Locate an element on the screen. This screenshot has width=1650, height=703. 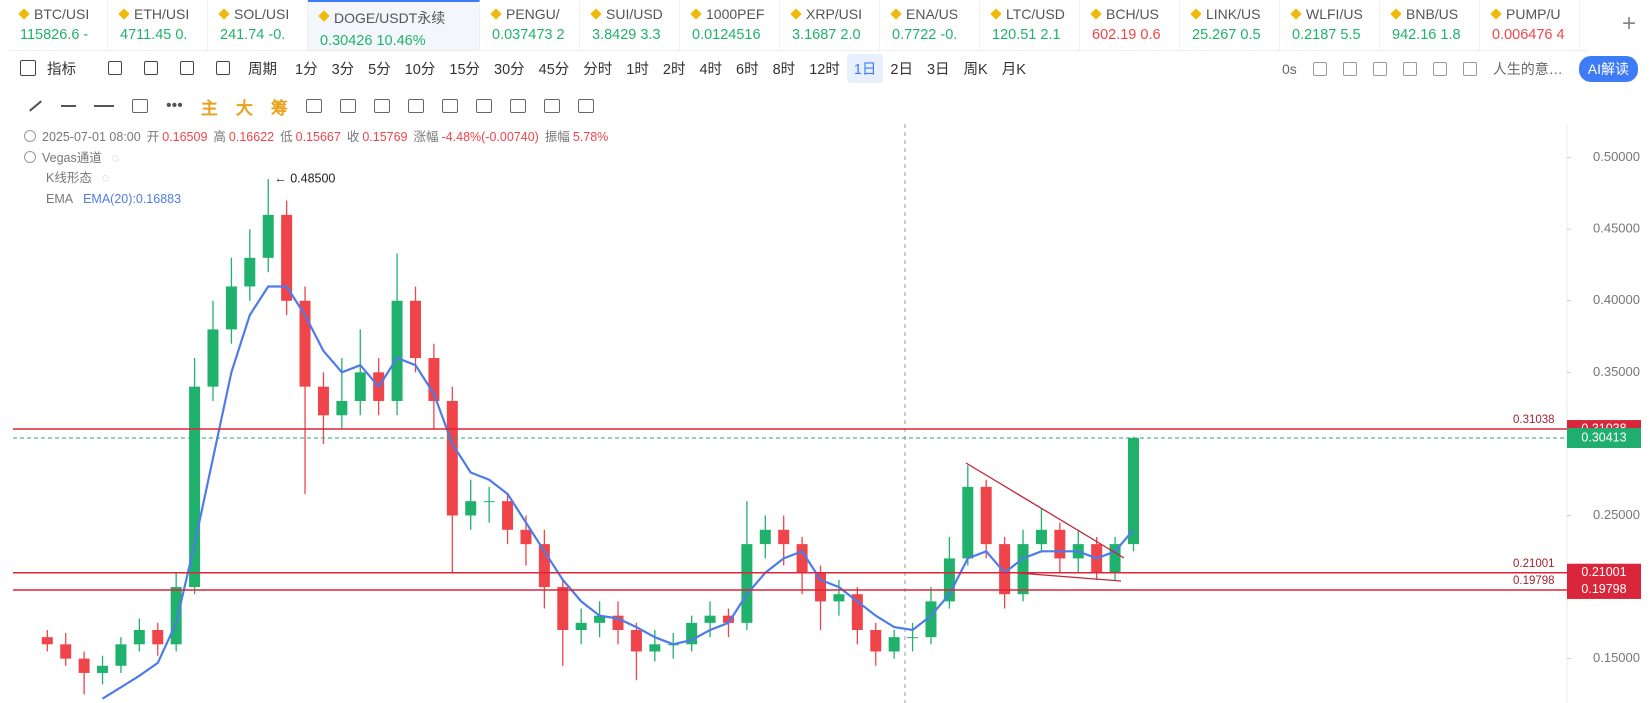
ticker-name: DOGE/USDT永续 is located at coordinates (399, 18).